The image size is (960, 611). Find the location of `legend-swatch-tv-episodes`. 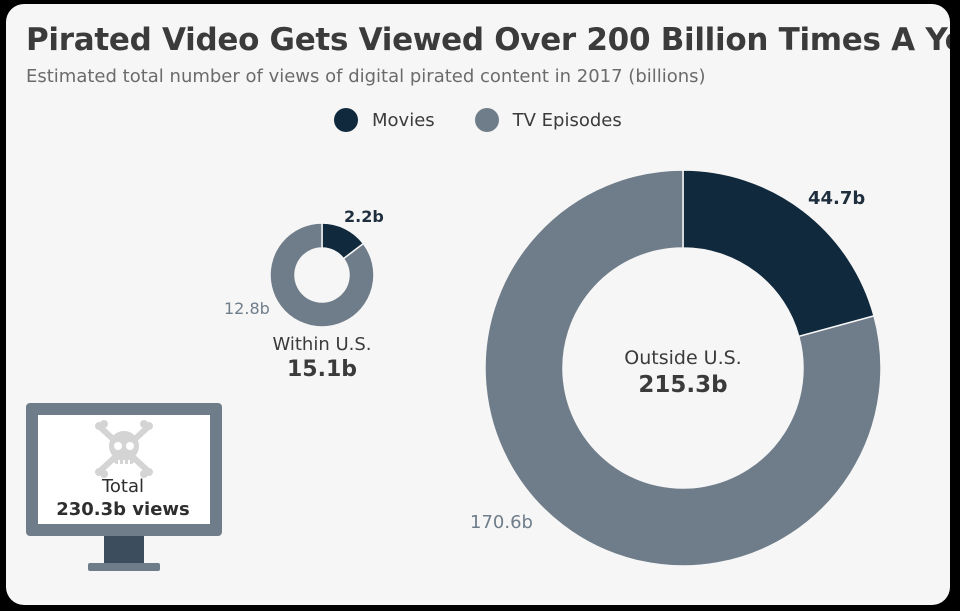

legend-swatch-tv-episodes is located at coordinates (486, 120).